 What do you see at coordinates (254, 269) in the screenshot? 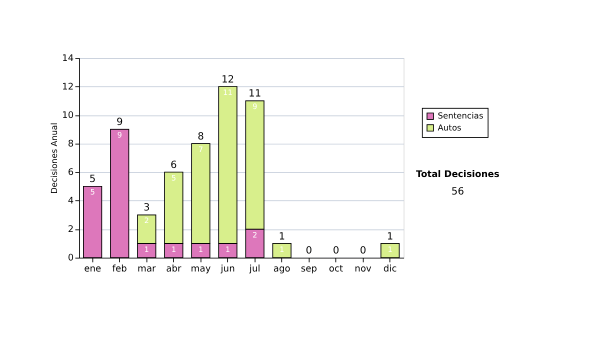
I see `x-tick-label: jul` at bounding box center [254, 269].